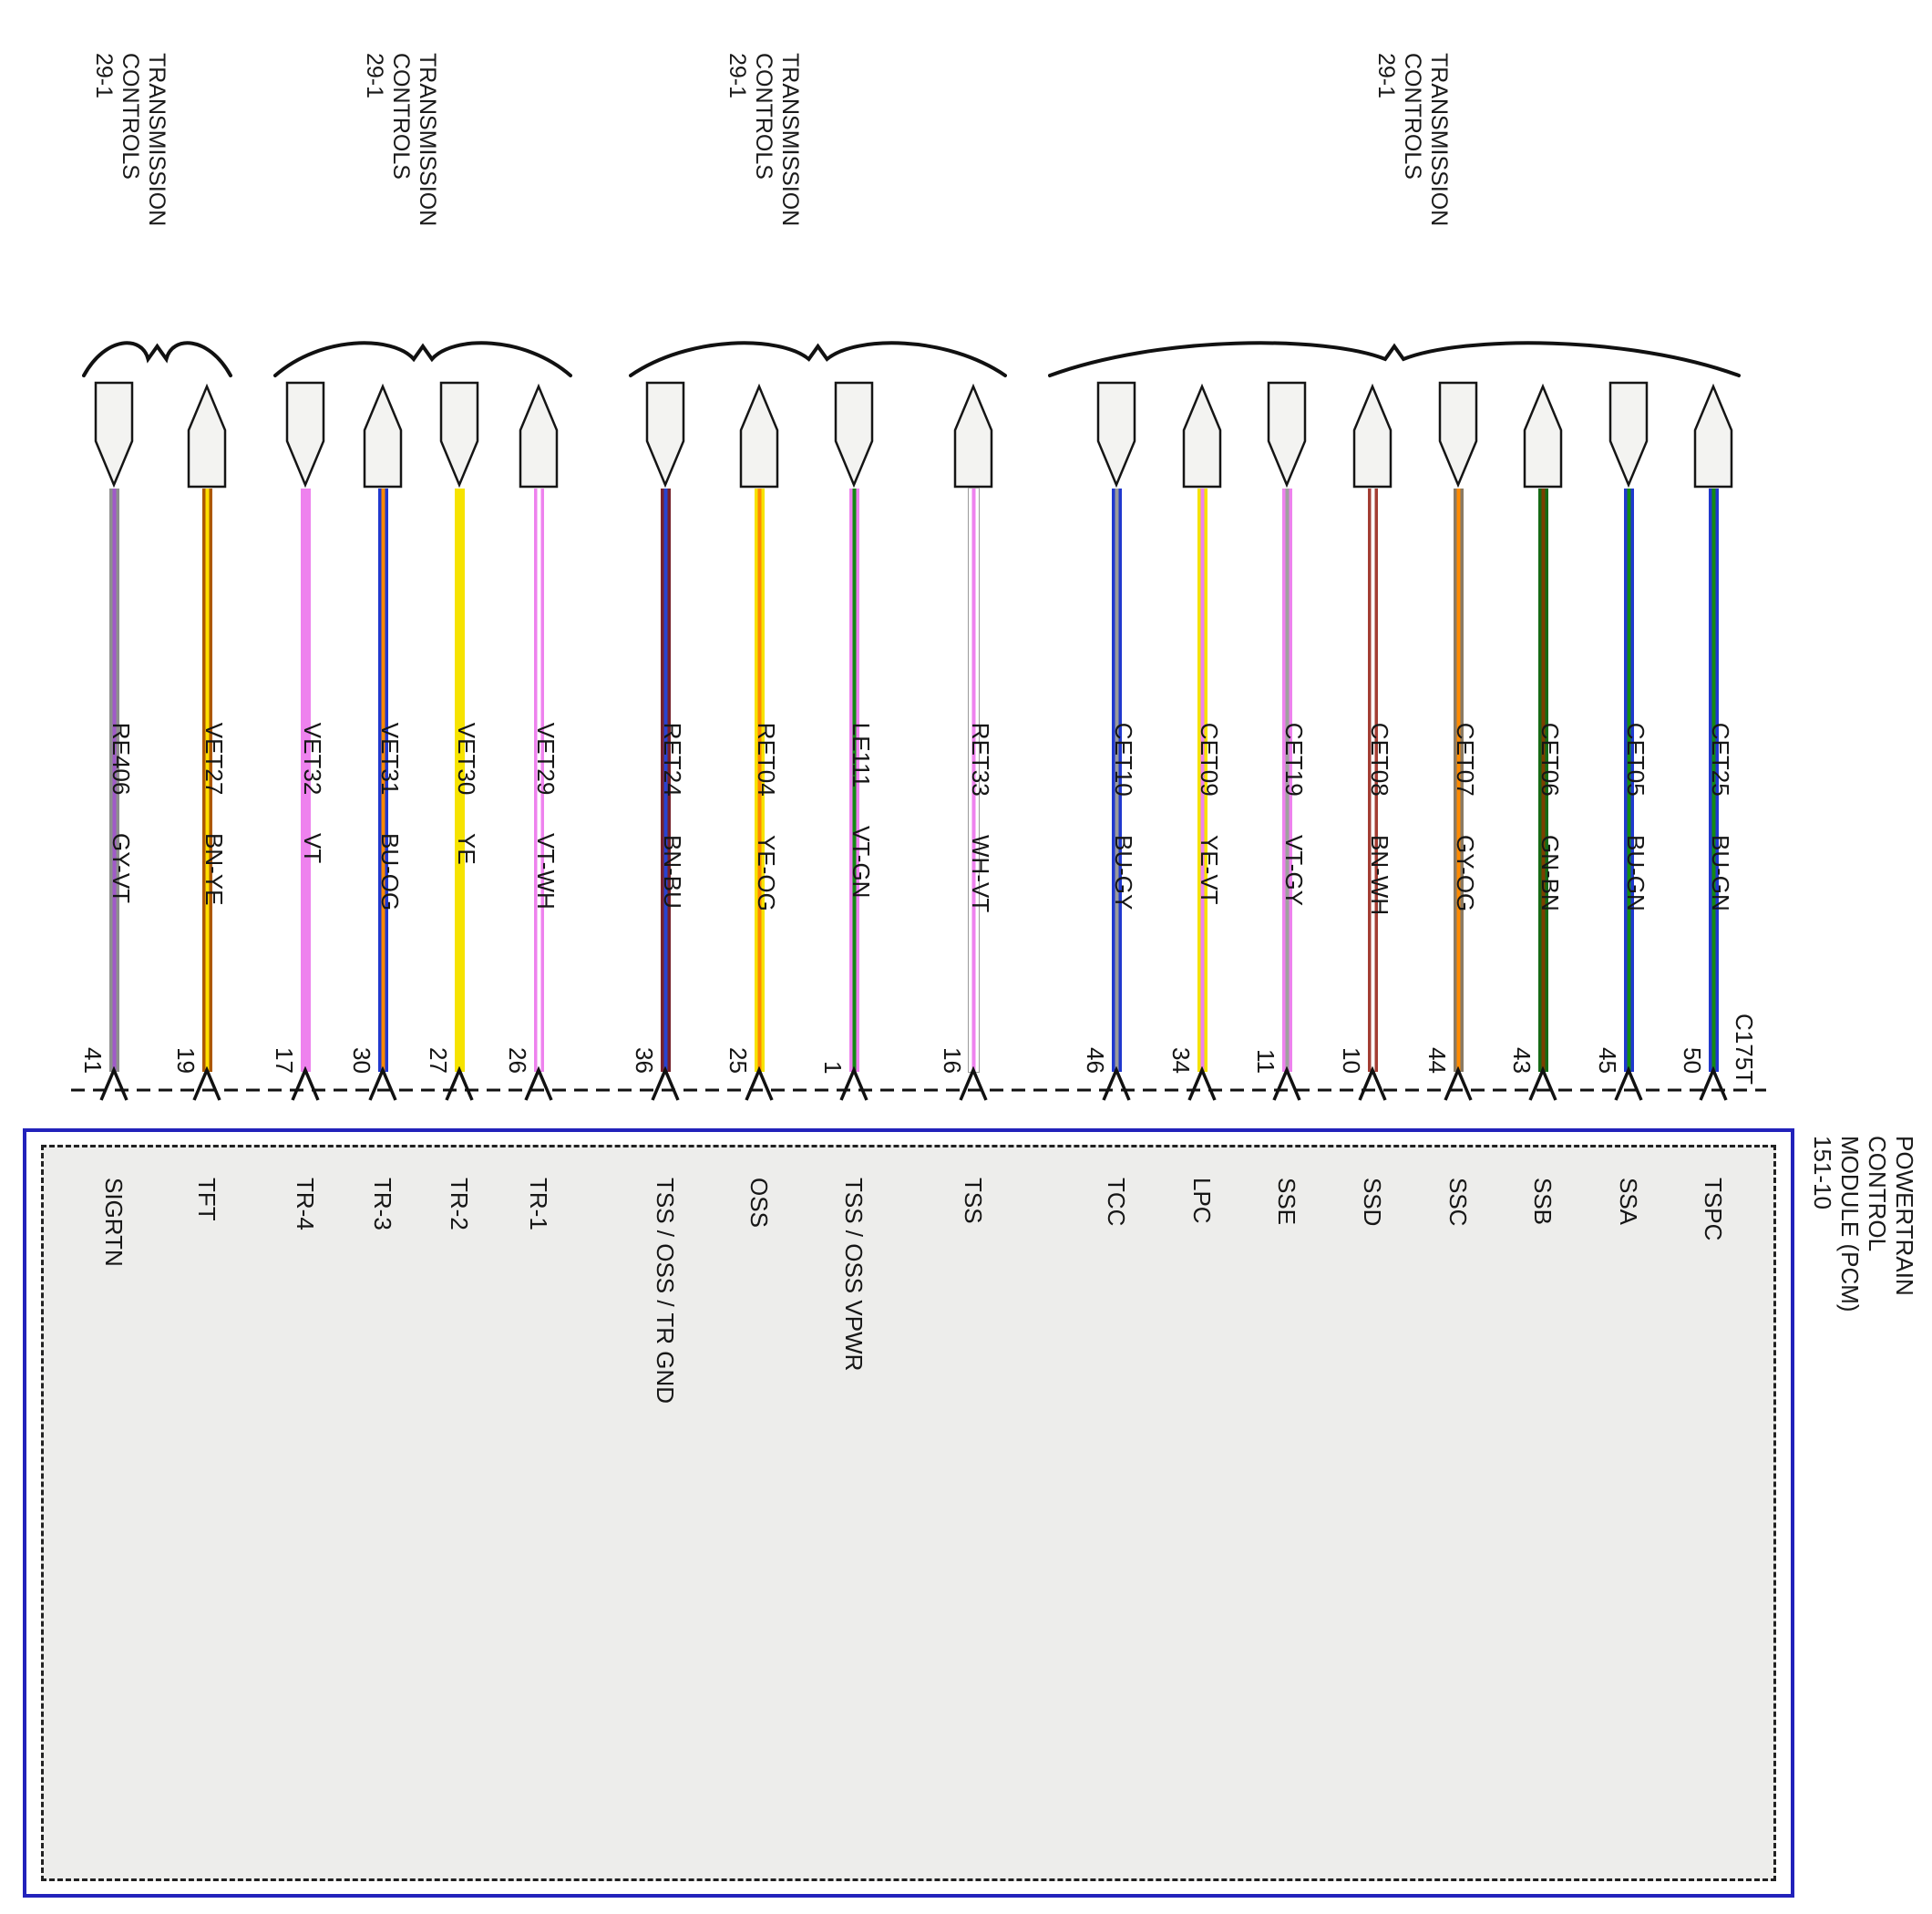 The image size is (1932, 1914). I want to click on wire-group: RET33 WH-VT 16 TSS, so click(968, 957).